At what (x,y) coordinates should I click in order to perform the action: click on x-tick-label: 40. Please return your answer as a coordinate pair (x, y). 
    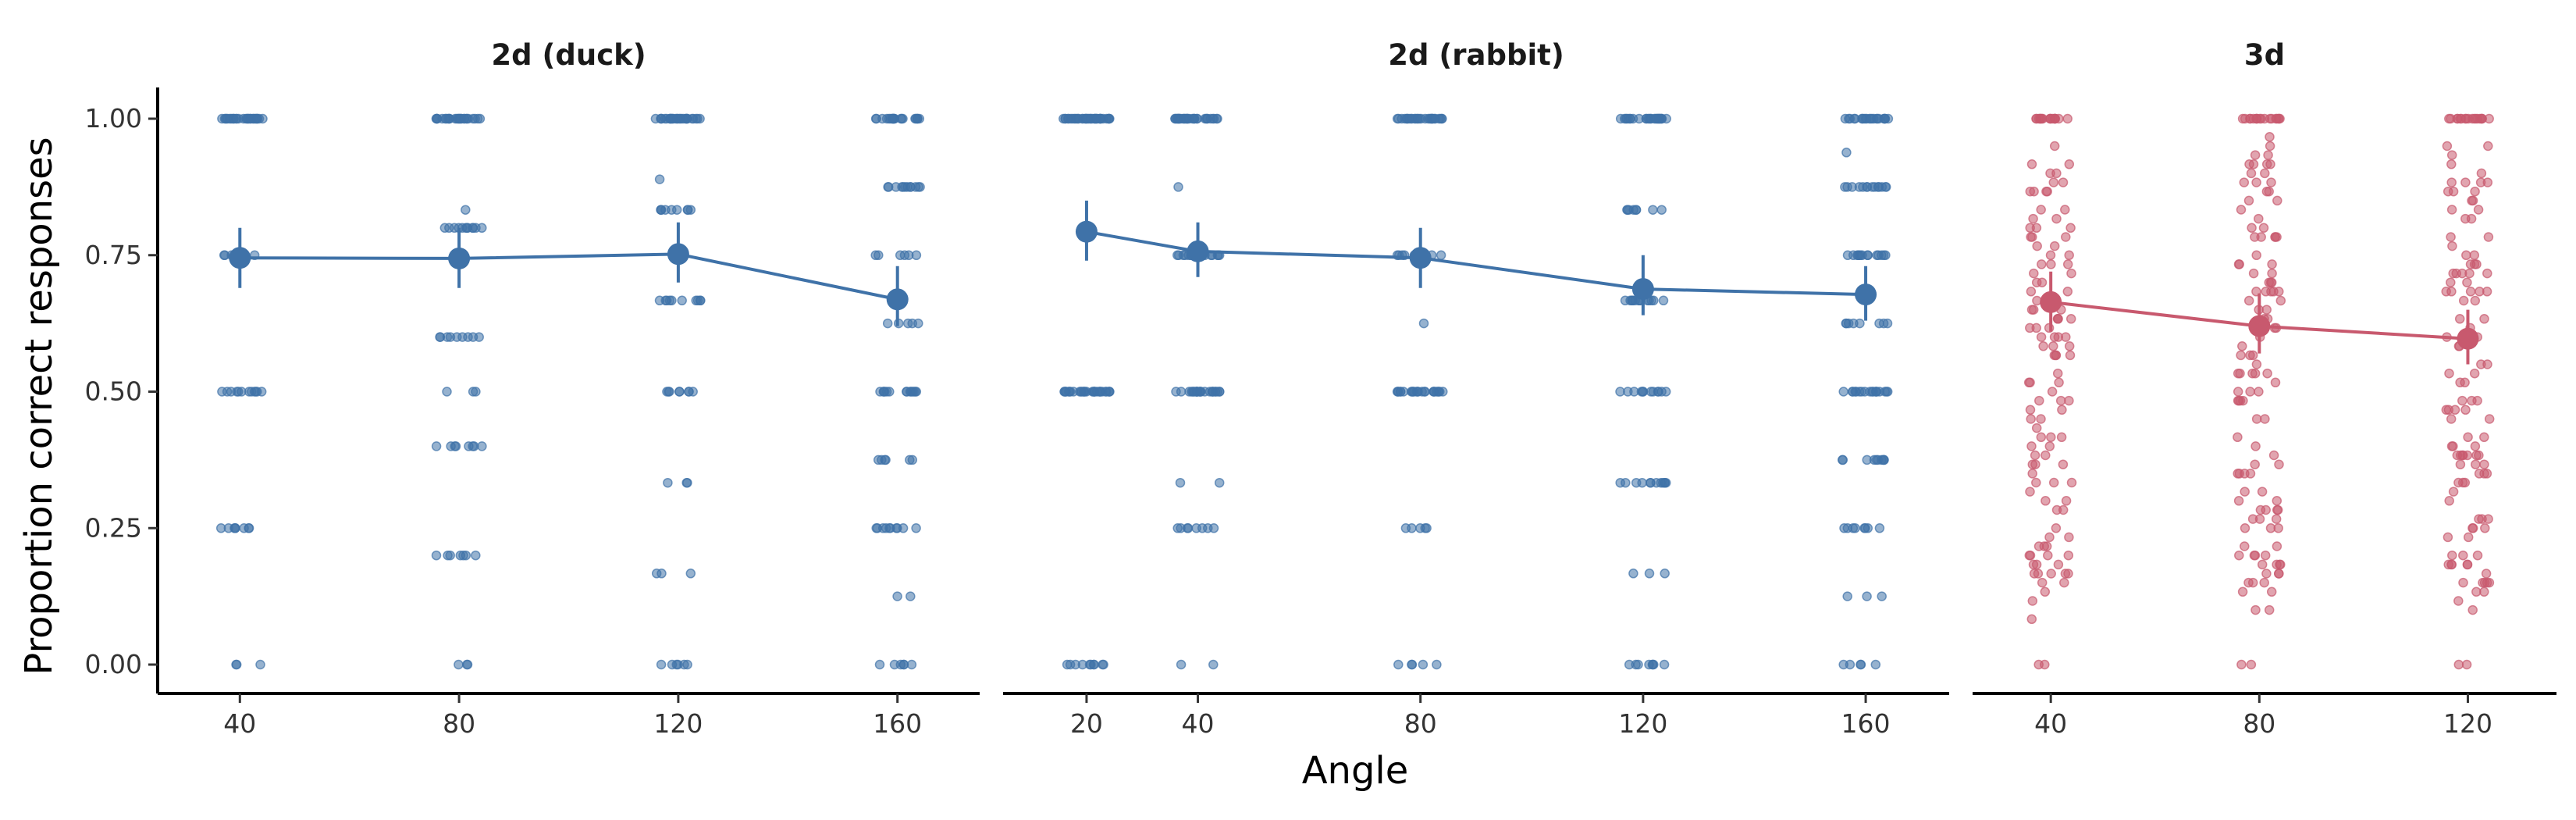
    Looking at the image, I should click on (1198, 723).